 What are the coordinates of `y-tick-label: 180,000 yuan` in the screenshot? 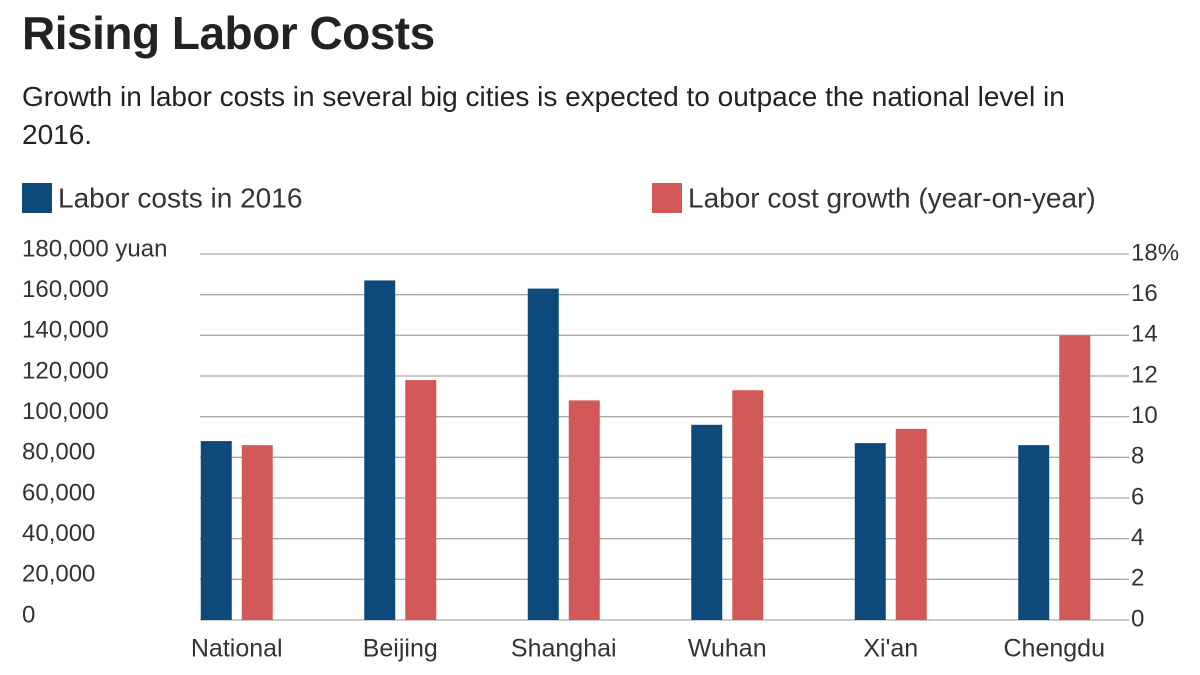 It's located at (94, 248).